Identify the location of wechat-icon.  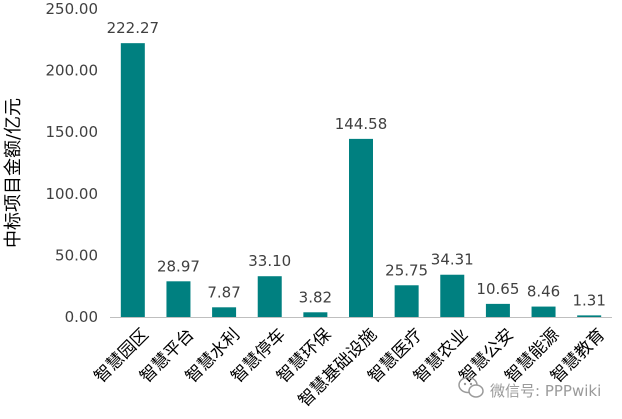
(471, 387).